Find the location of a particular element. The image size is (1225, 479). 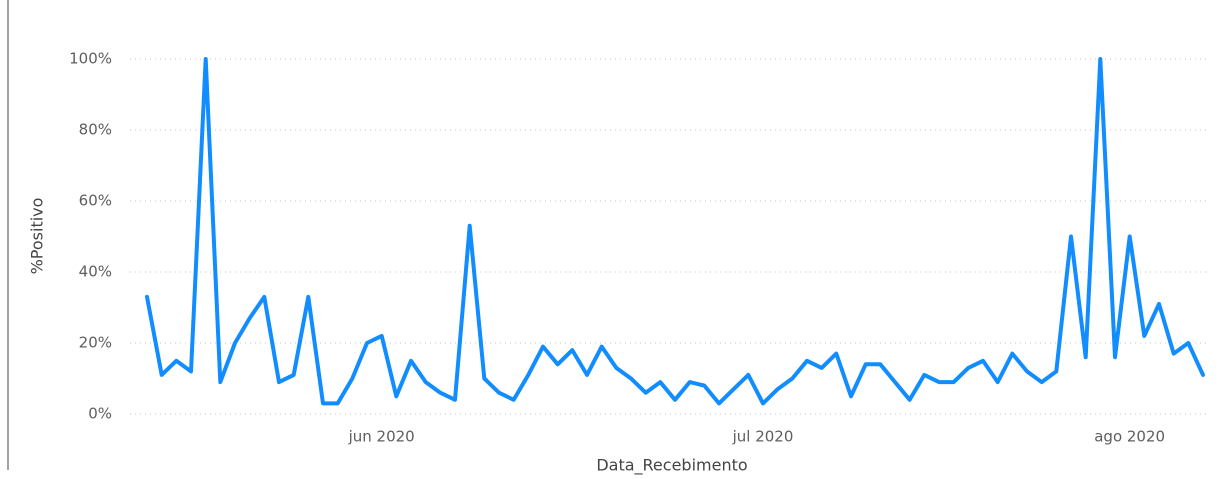

y-tick-label: 0% is located at coordinates (100, 414).